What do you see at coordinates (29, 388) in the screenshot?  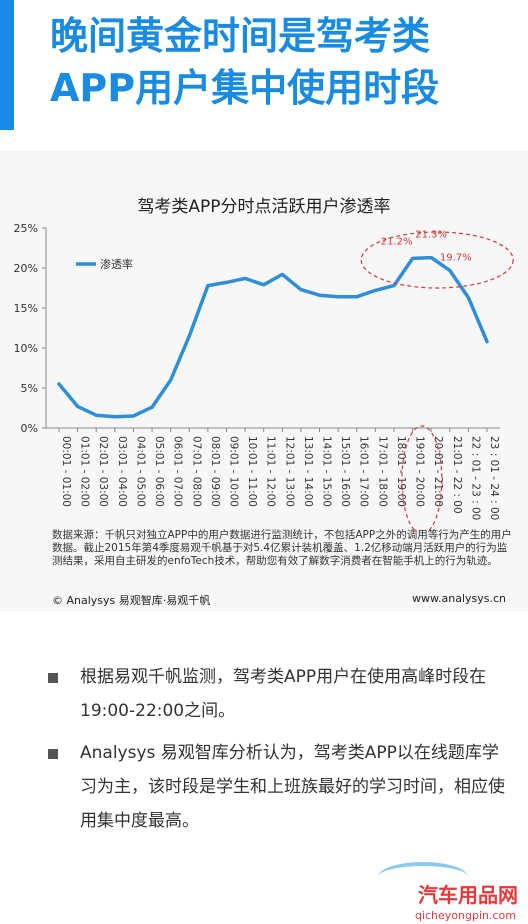 I see `y-tick-label: 5%` at bounding box center [29, 388].